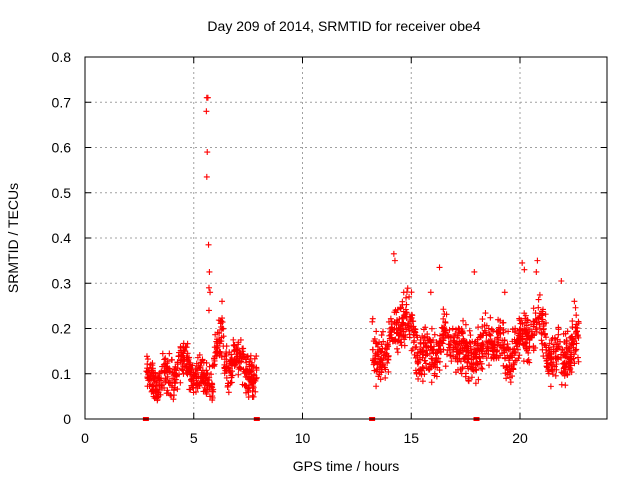 This screenshot has width=640, height=480. Describe the element at coordinates (62, 57) in the screenshot. I see `y-tick-label: 0.8` at that location.